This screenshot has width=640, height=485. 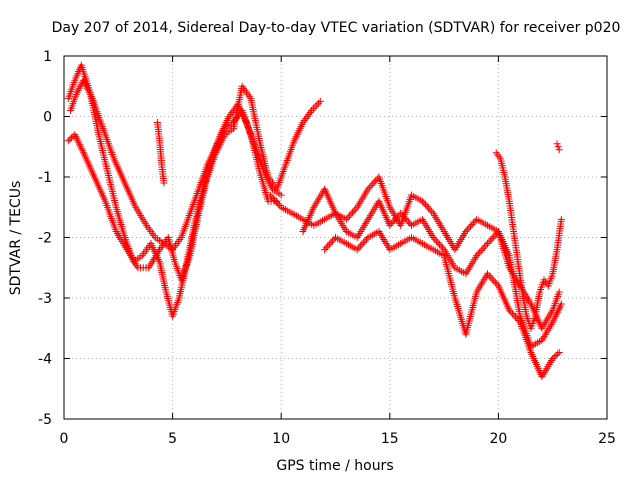 I want to click on x-tick-label: 25, so click(x=607, y=439).